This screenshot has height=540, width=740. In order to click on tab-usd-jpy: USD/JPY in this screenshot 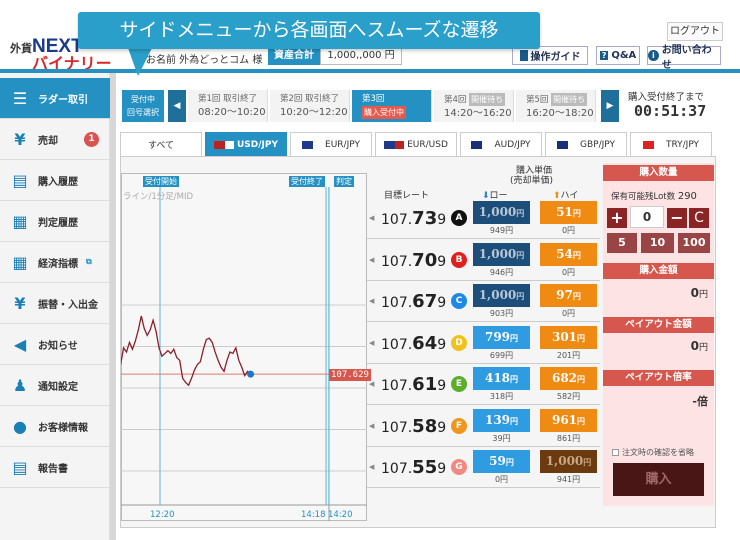, I will do `click(246, 144)`.